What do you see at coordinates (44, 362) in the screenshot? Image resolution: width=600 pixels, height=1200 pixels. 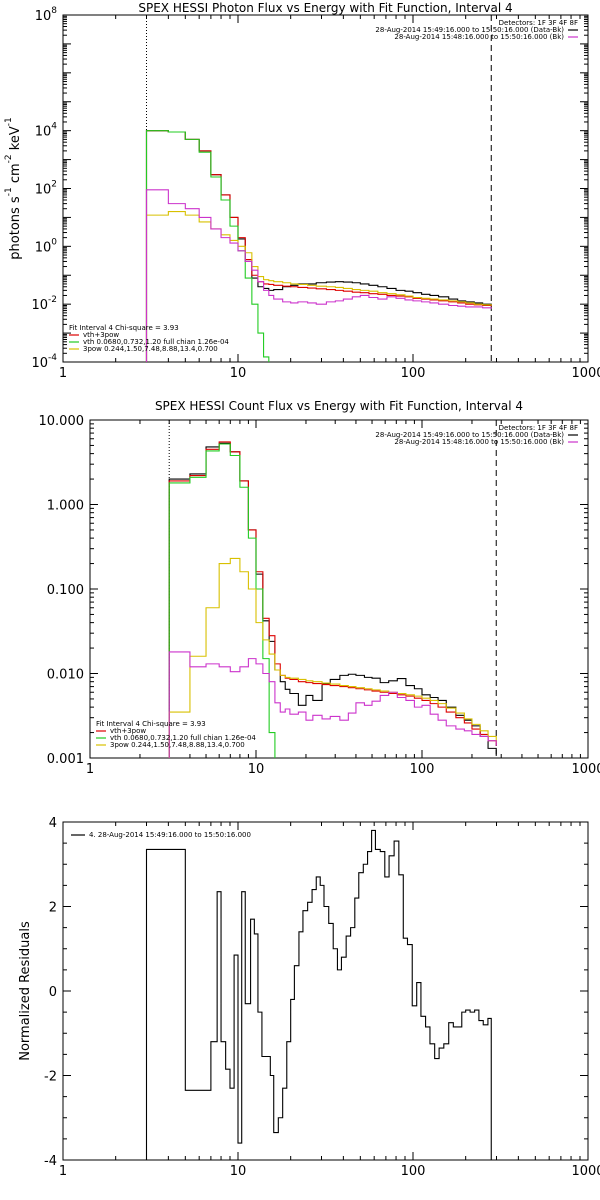 I see `y-tick-label: 10⁻⁴` at bounding box center [44, 362].